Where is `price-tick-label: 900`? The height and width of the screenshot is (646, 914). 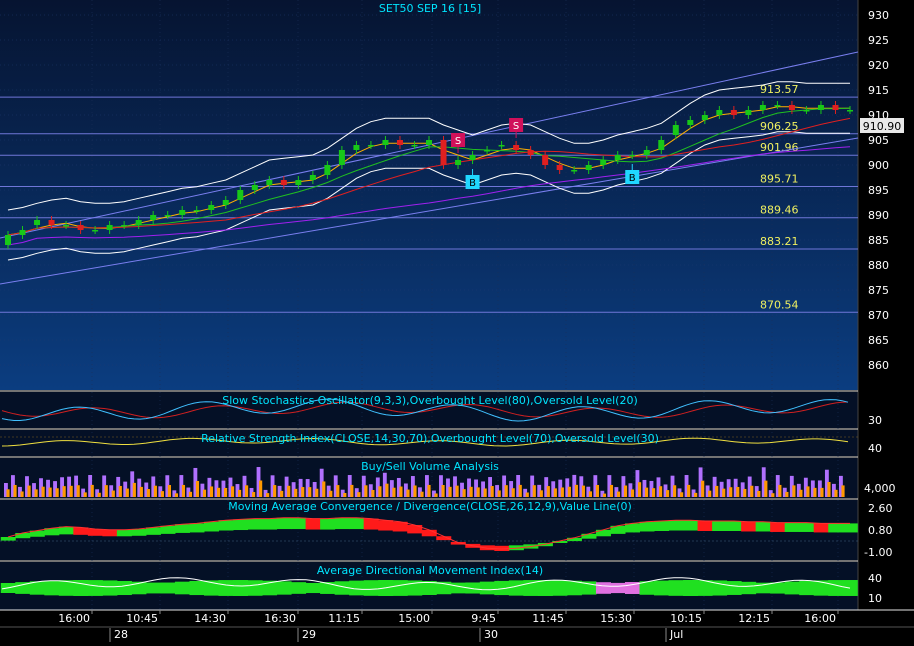
price-tick-label: 900 is located at coordinates (878, 165).